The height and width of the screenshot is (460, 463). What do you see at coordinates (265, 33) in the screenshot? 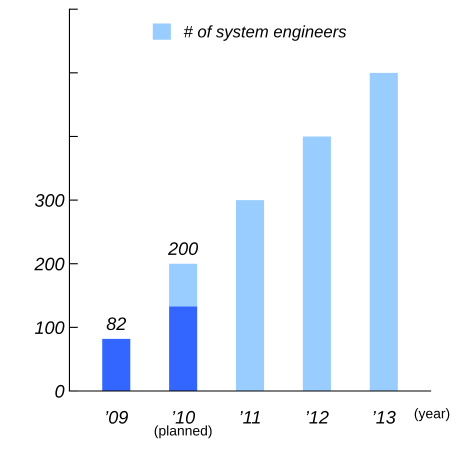
I see `legend-label: # of system engineers` at bounding box center [265, 33].